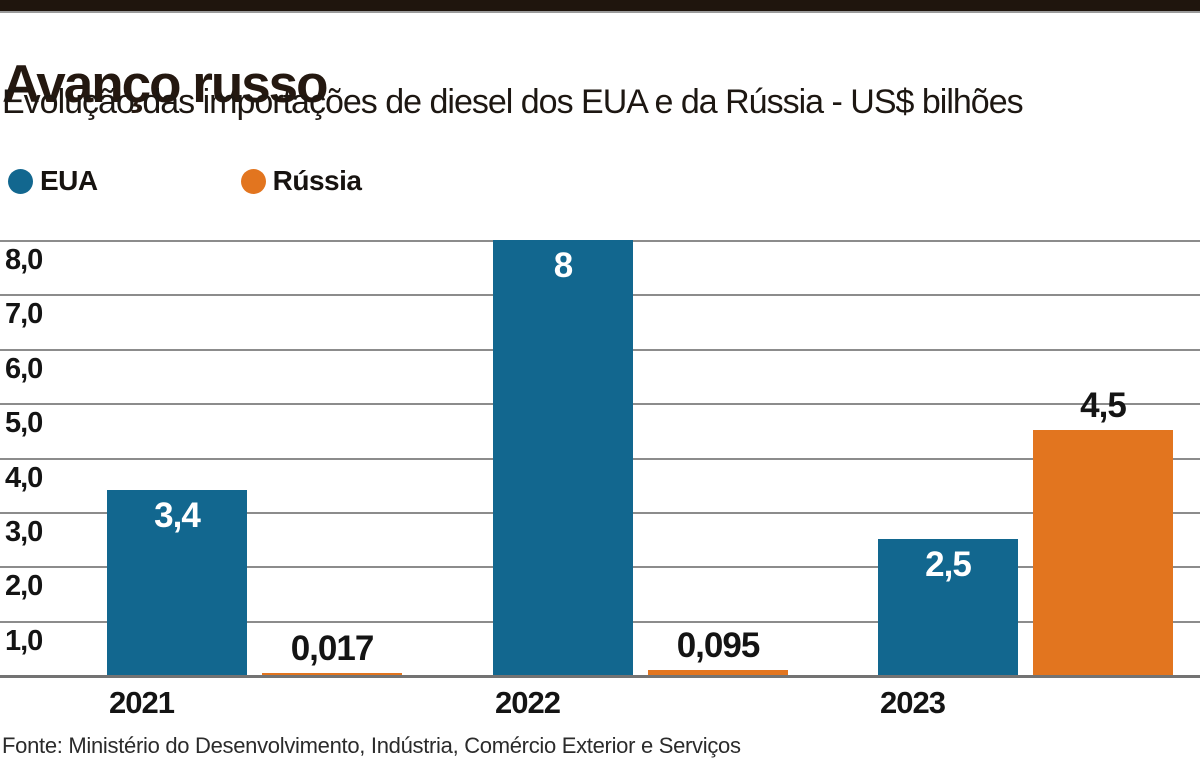  I want to click on y-tick-label: 6,0, so click(24, 369).